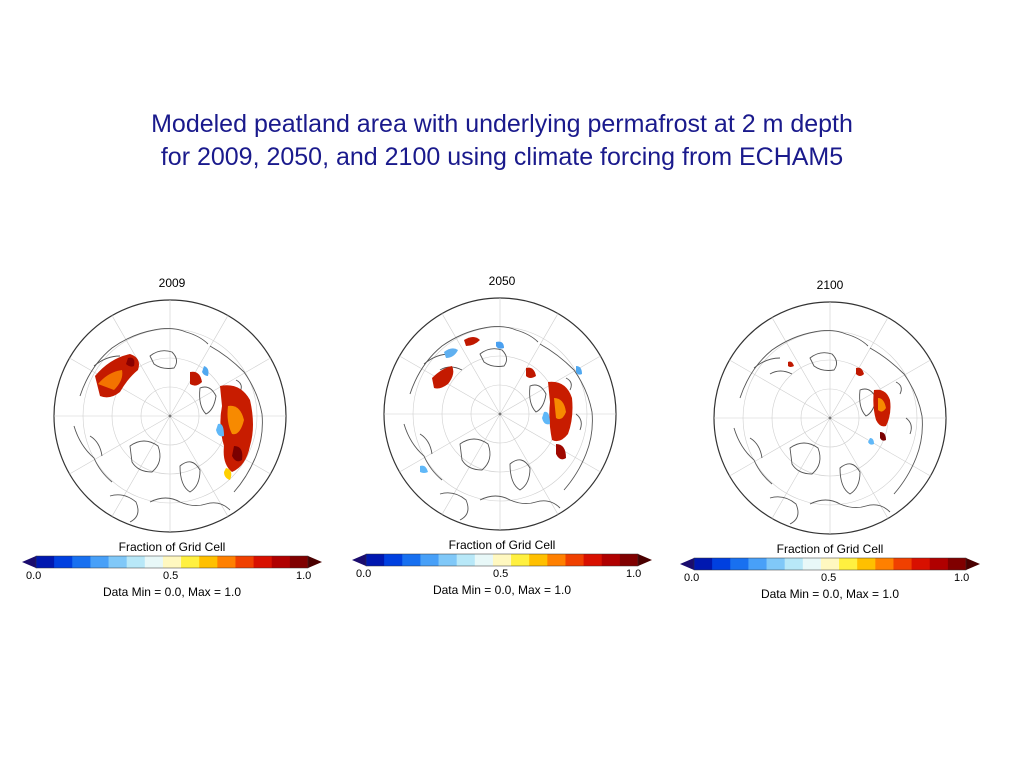 This screenshot has width=1024, height=768. Describe the element at coordinates (502, 281) in the screenshot. I see `panel-year-label: 2050` at that location.